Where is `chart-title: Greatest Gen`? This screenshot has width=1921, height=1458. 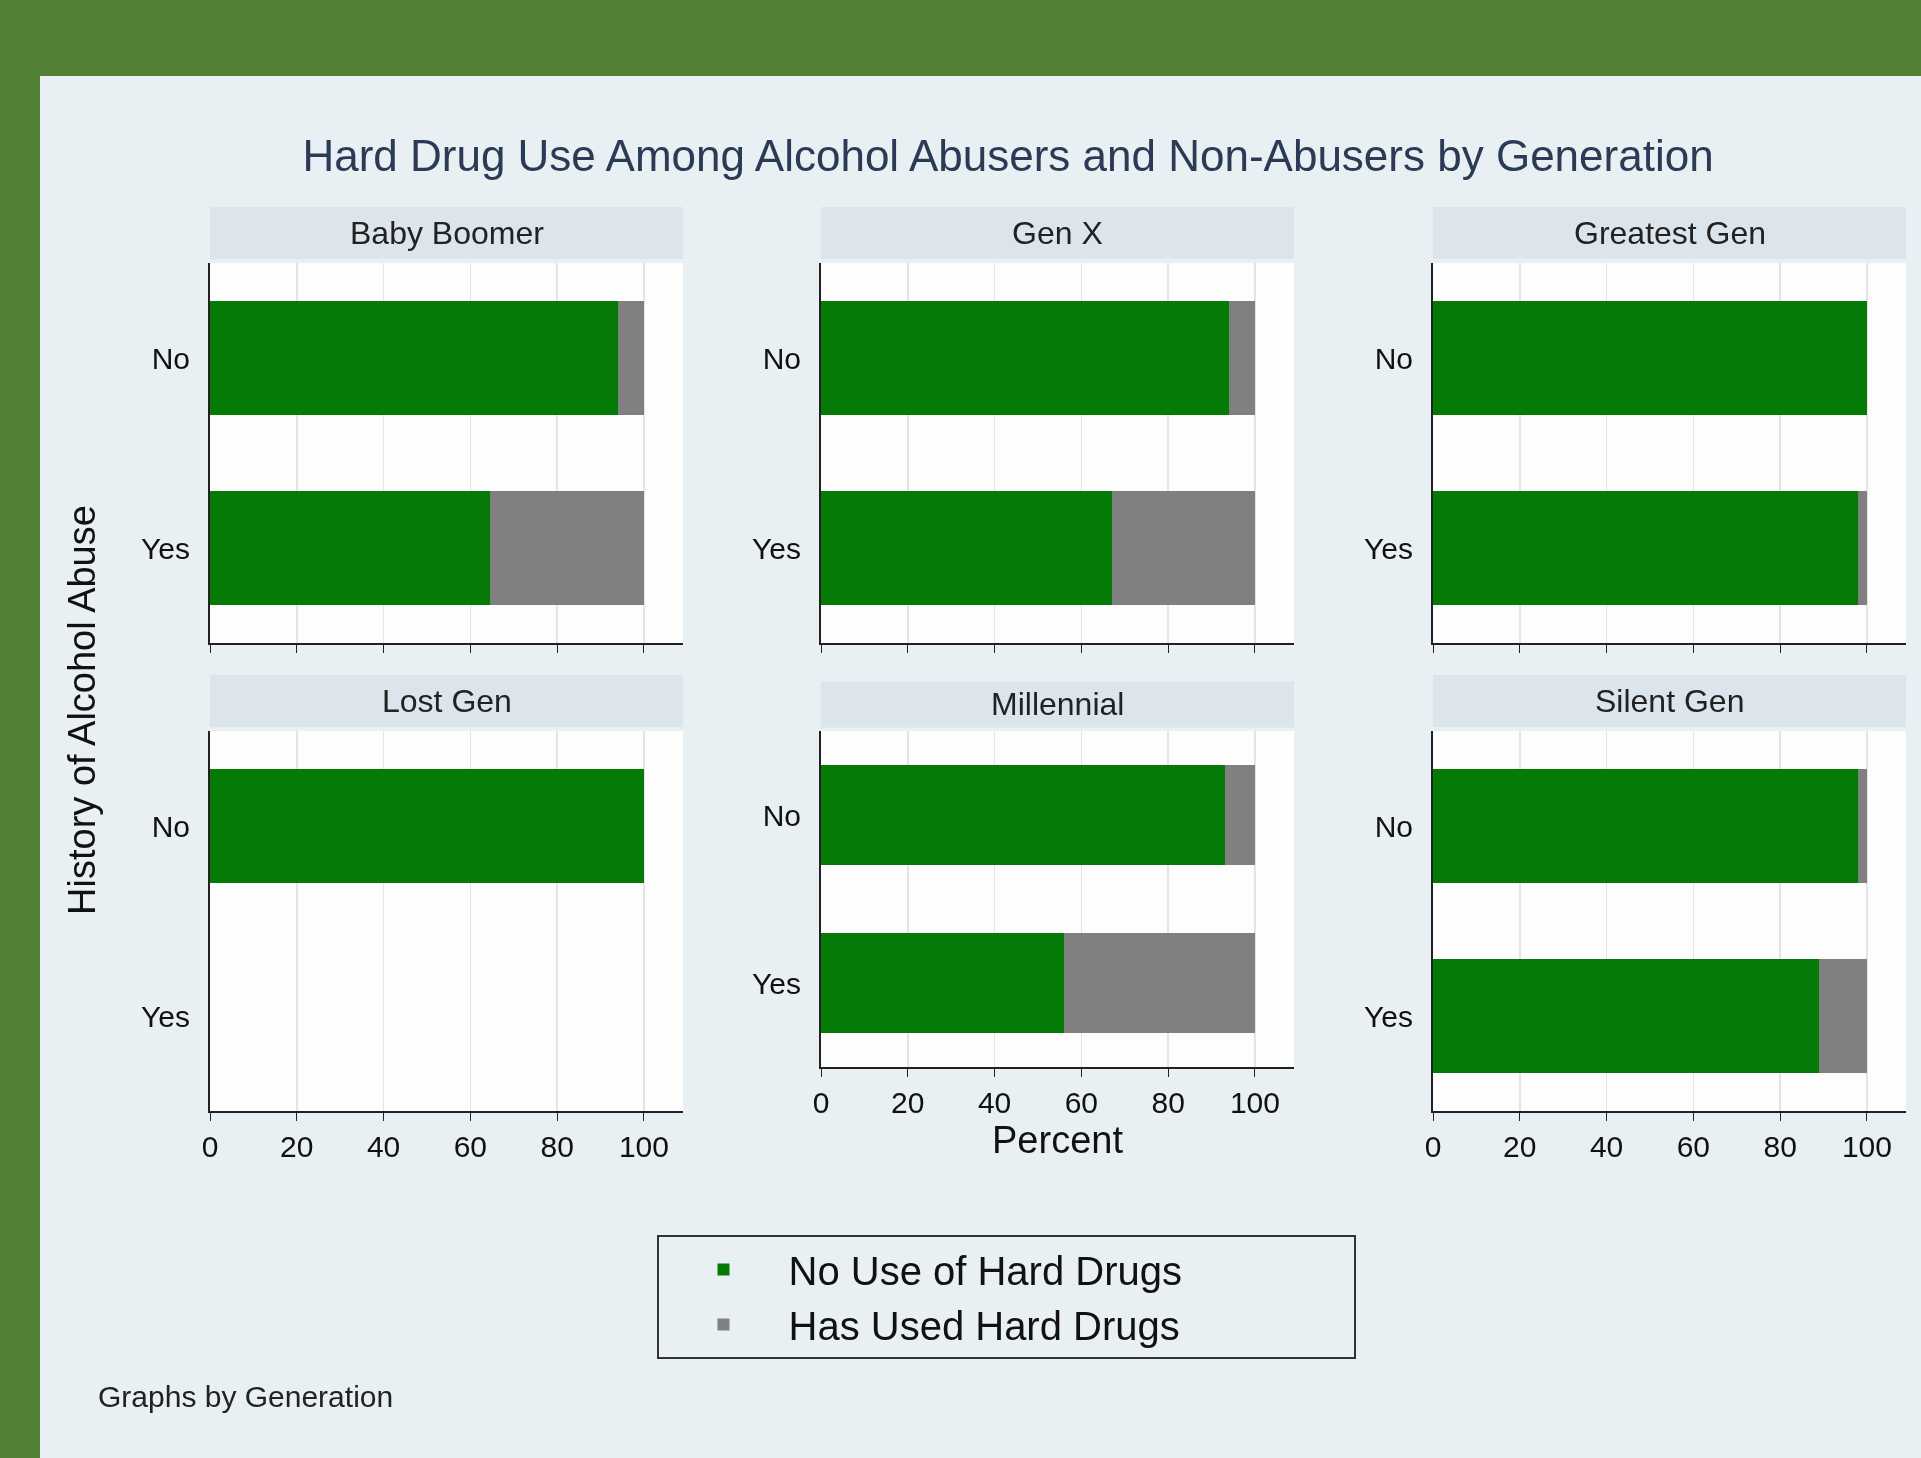 chart-title: Greatest Gen is located at coordinates (1670, 233).